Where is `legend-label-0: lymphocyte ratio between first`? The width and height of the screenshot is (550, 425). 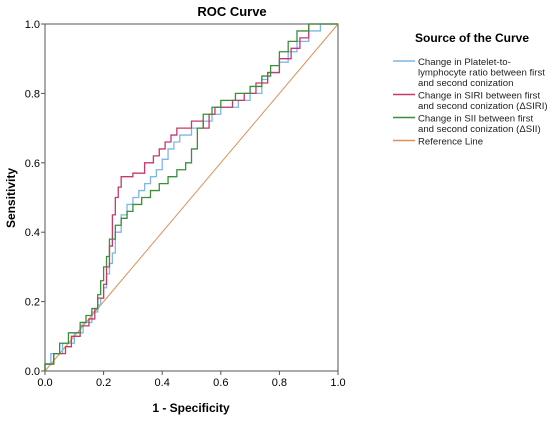
legend-label-0: lymphocyte ratio between first is located at coordinates (481, 73).